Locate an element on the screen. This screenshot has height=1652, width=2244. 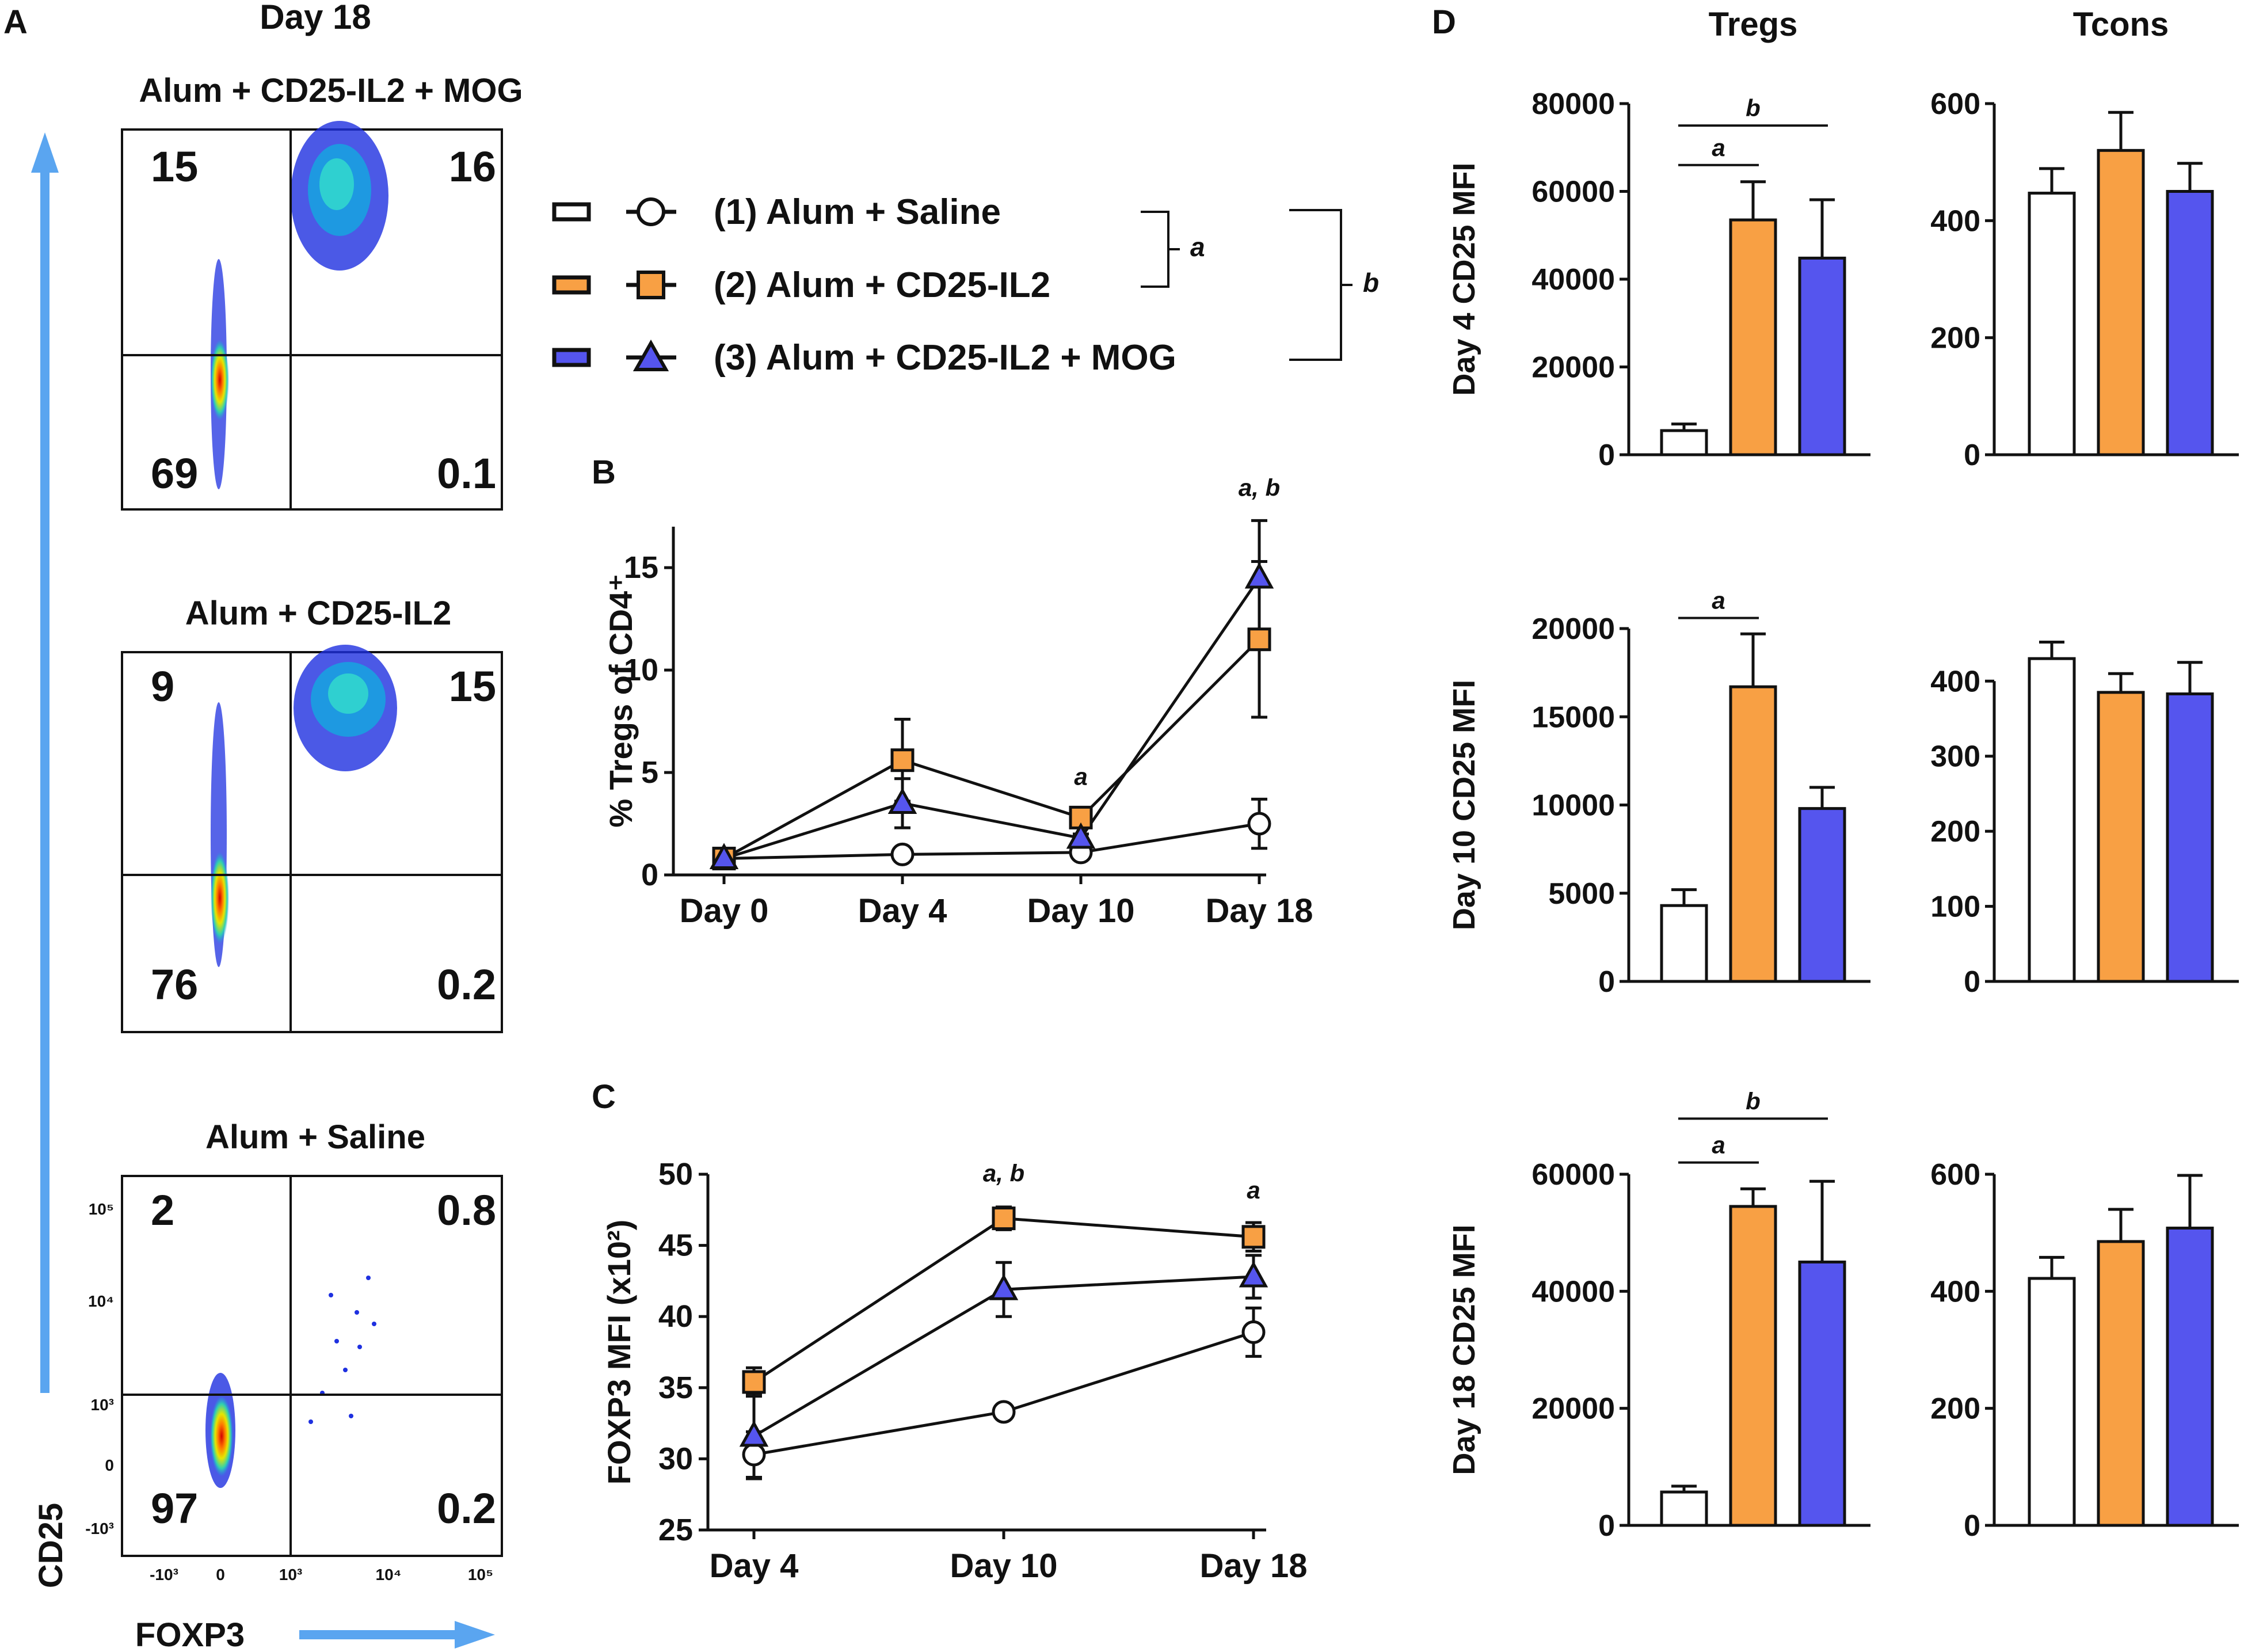
quadrant-ur: 15 is located at coordinates (472, 686).